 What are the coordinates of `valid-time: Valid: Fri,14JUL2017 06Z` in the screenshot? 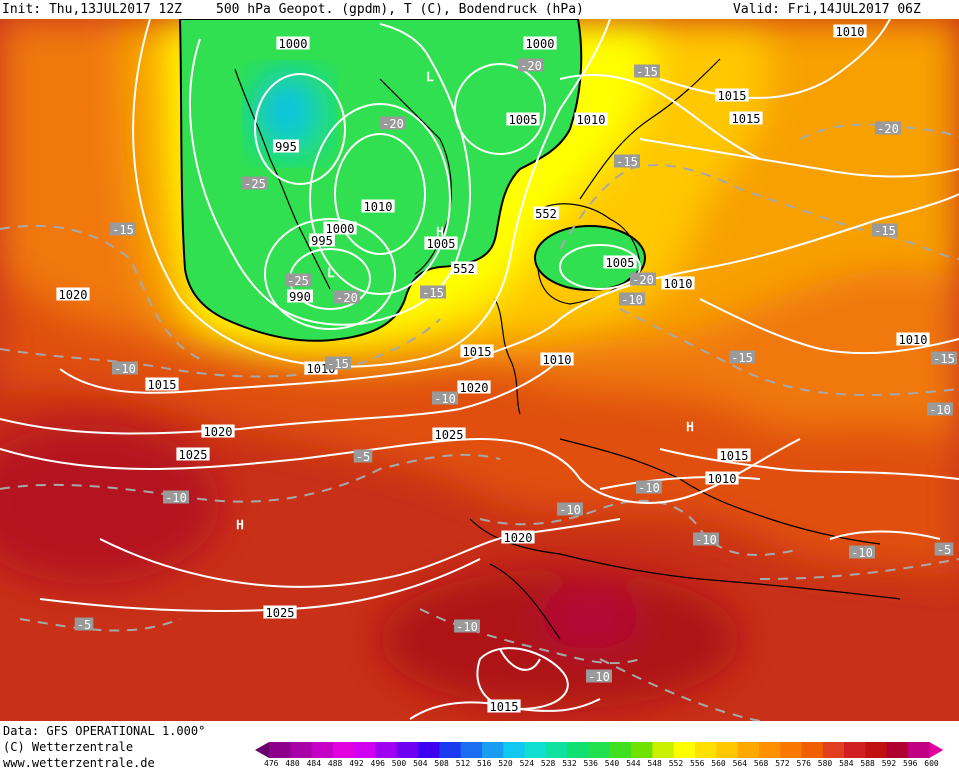 It's located at (827, 9).